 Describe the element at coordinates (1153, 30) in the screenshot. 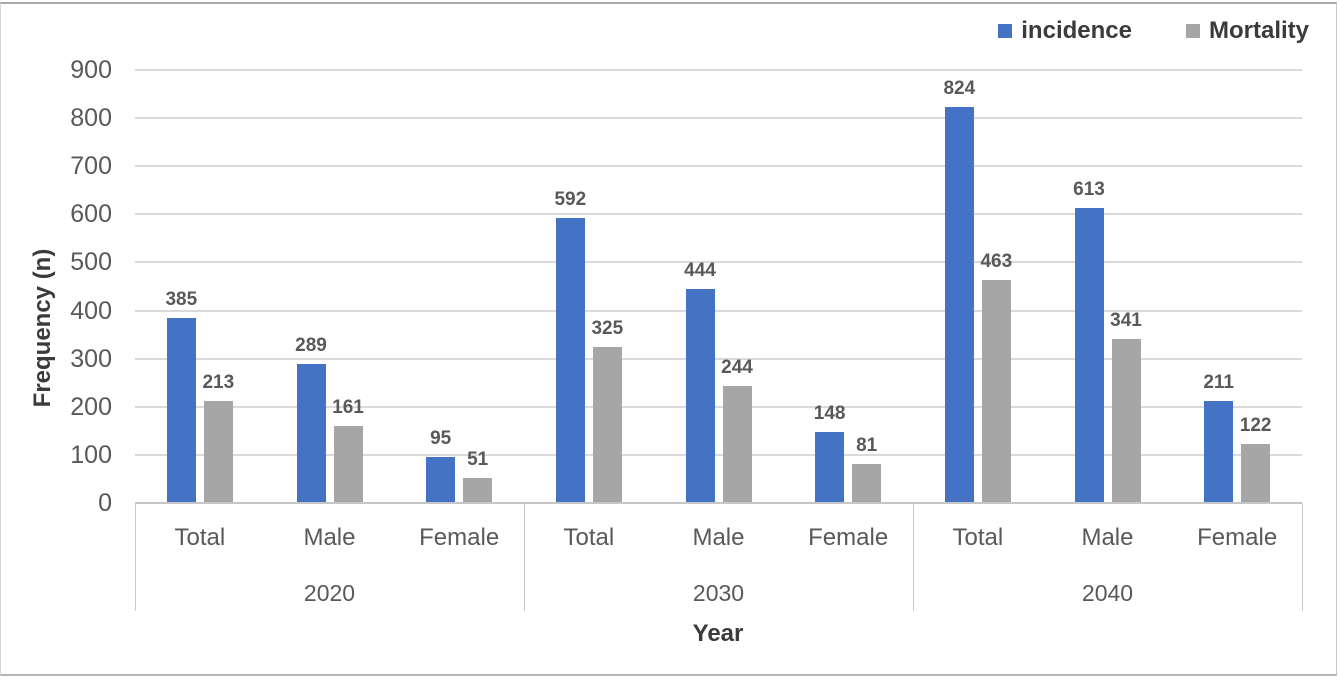

I see `legend: incidence Mortality` at that location.